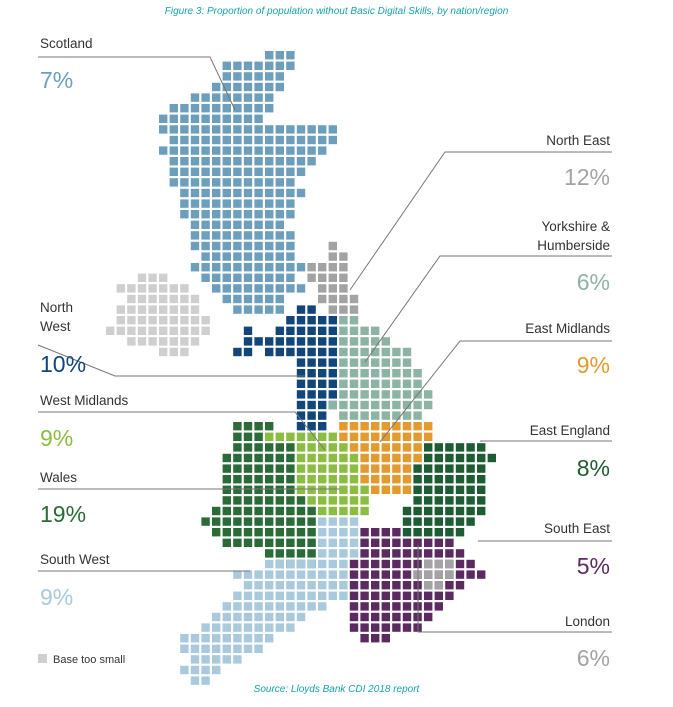 The width and height of the screenshot is (673, 707). I want to click on east-midlands-label: East Midlands, so click(567, 328).